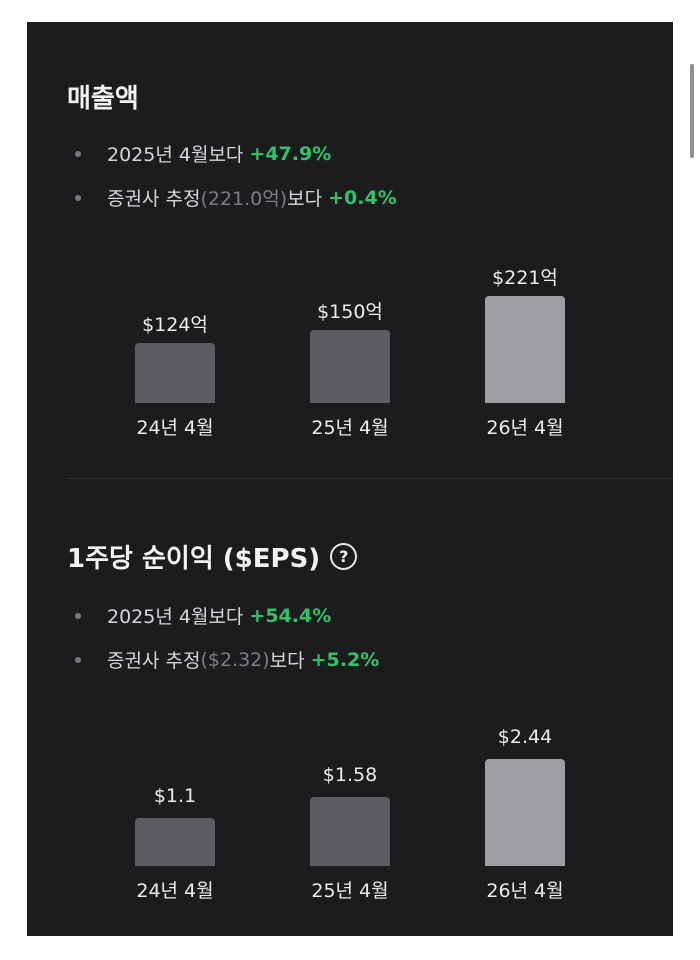 This screenshot has width=700, height=960. I want to click on revenue-bar-value-0: $124억, so click(175, 325).